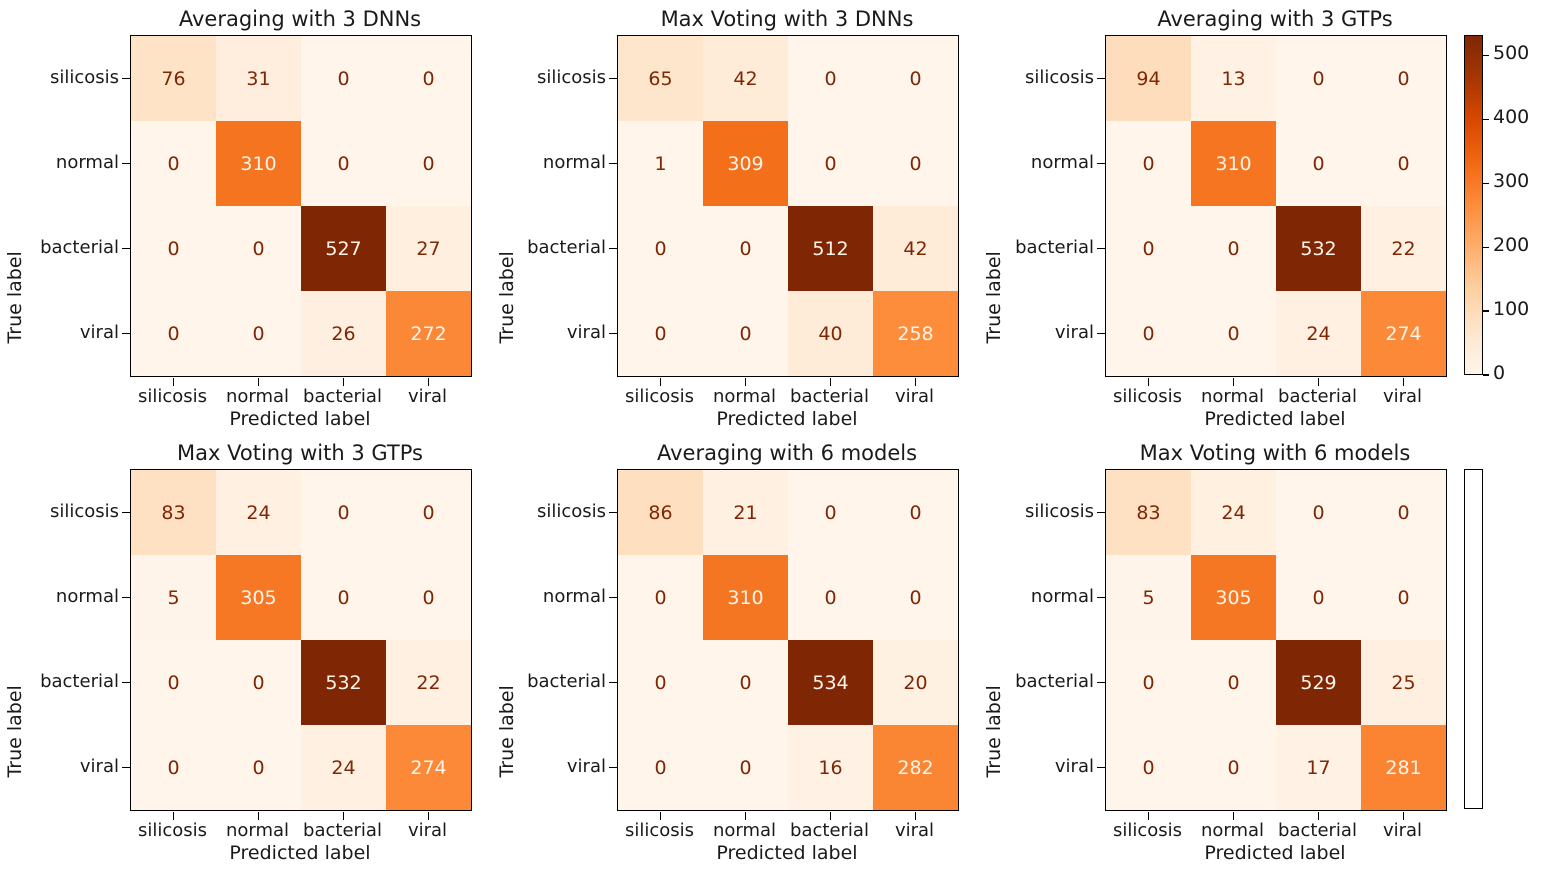  Describe the element at coordinates (300, 453) in the screenshot. I see `subplot-title: Max Voting with 3 GTPs` at that location.